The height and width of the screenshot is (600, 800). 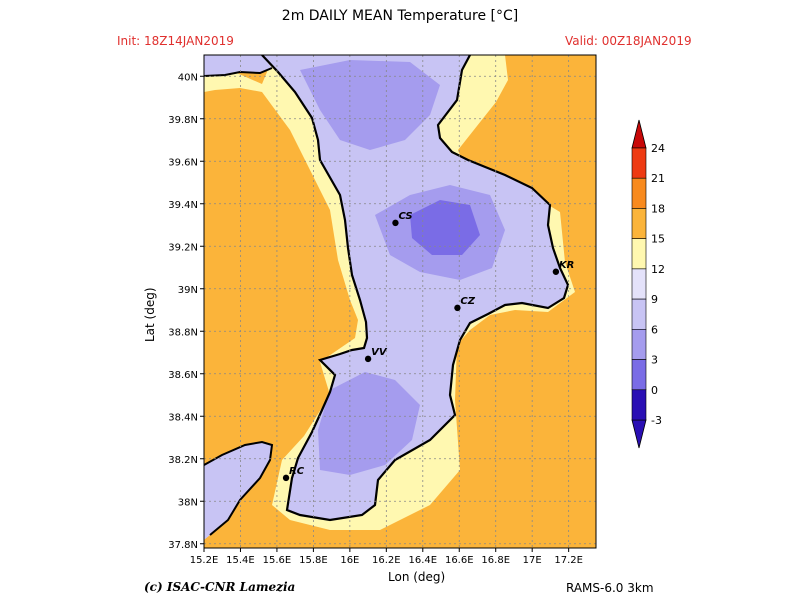 What do you see at coordinates (183, 375) in the screenshot?
I see `y-tick-label: 38.6N` at bounding box center [183, 375].